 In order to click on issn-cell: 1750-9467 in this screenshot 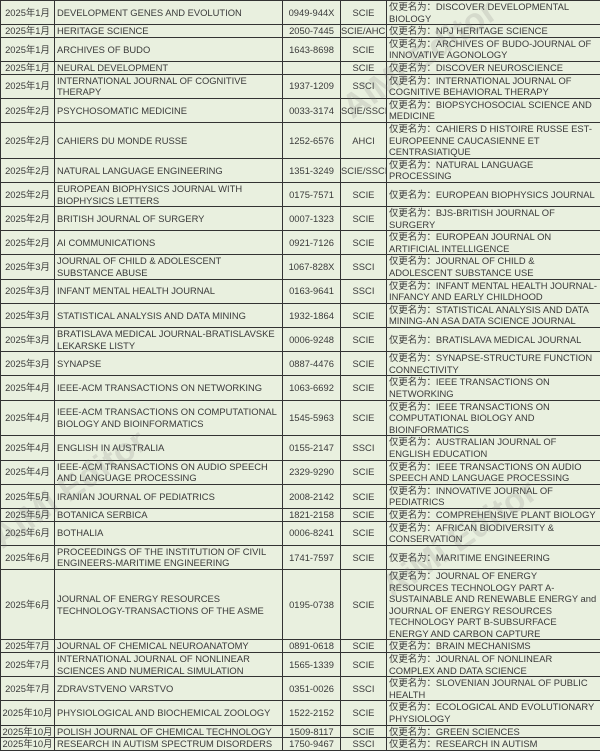, I will do `click(312, 744)`.